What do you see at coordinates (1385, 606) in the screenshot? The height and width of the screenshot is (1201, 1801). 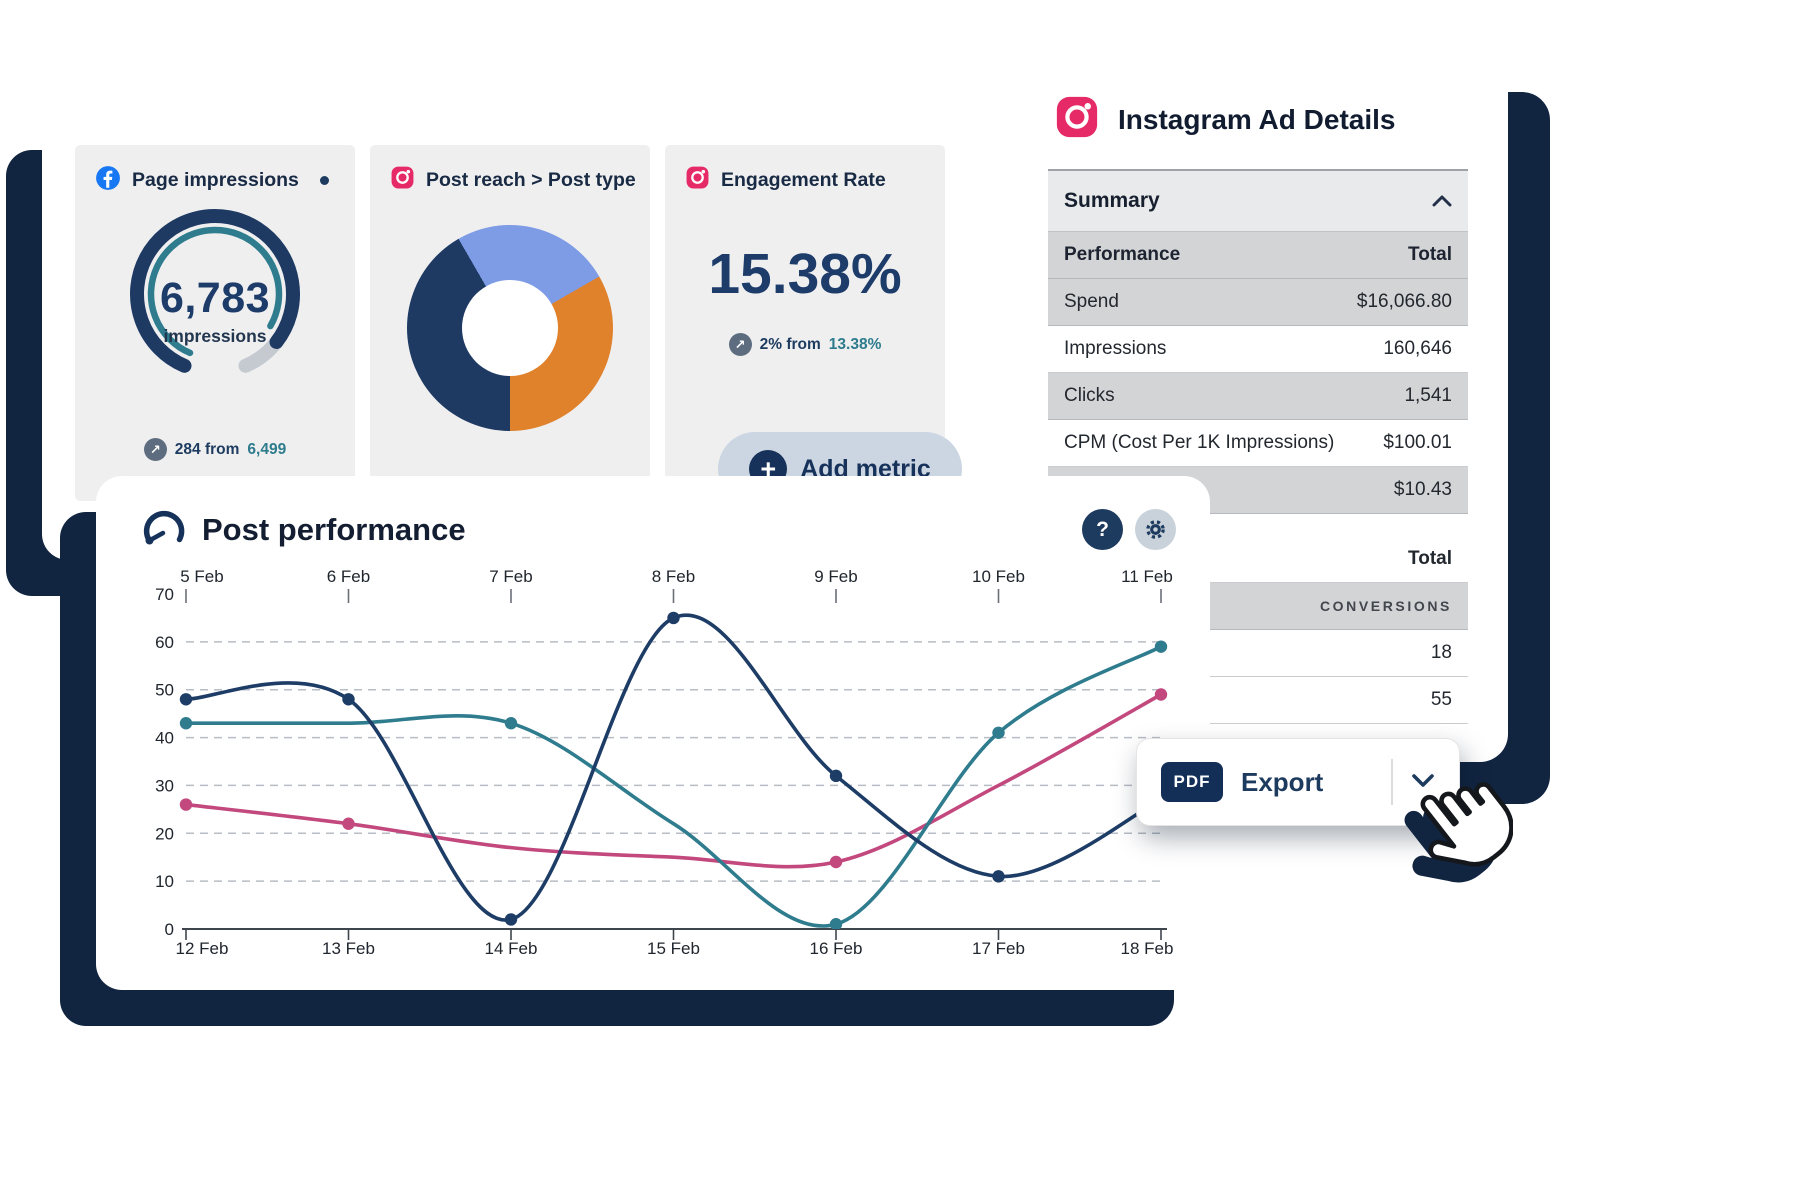 I see `conversions-label: CONVERSIONS` at bounding box center [1385, 606].